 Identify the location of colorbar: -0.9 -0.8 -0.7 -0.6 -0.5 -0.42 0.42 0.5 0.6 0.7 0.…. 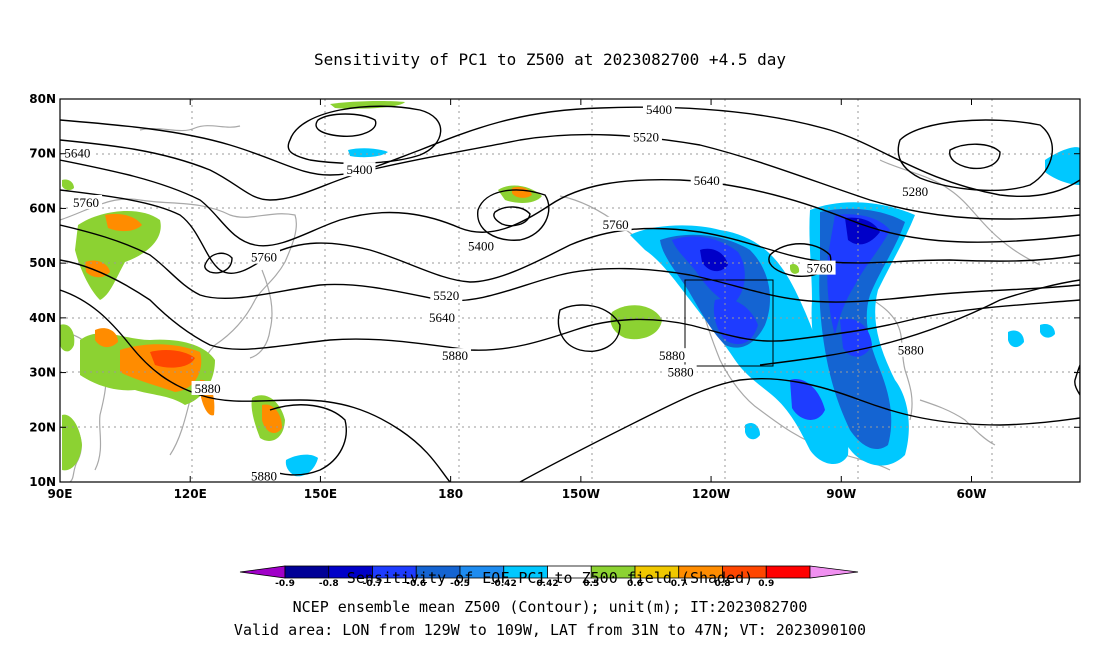
(549, 577).